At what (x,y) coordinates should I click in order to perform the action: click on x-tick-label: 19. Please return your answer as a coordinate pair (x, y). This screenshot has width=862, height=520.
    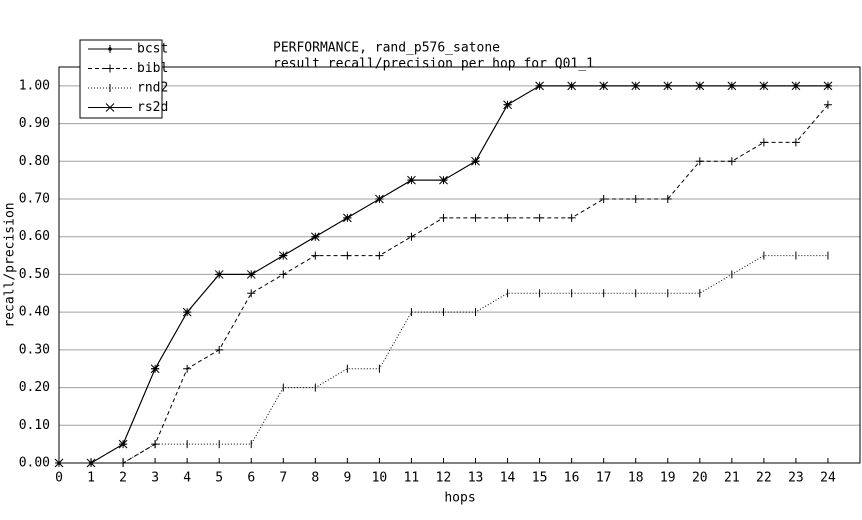
    Looking at the image, I should click on (668, 478).